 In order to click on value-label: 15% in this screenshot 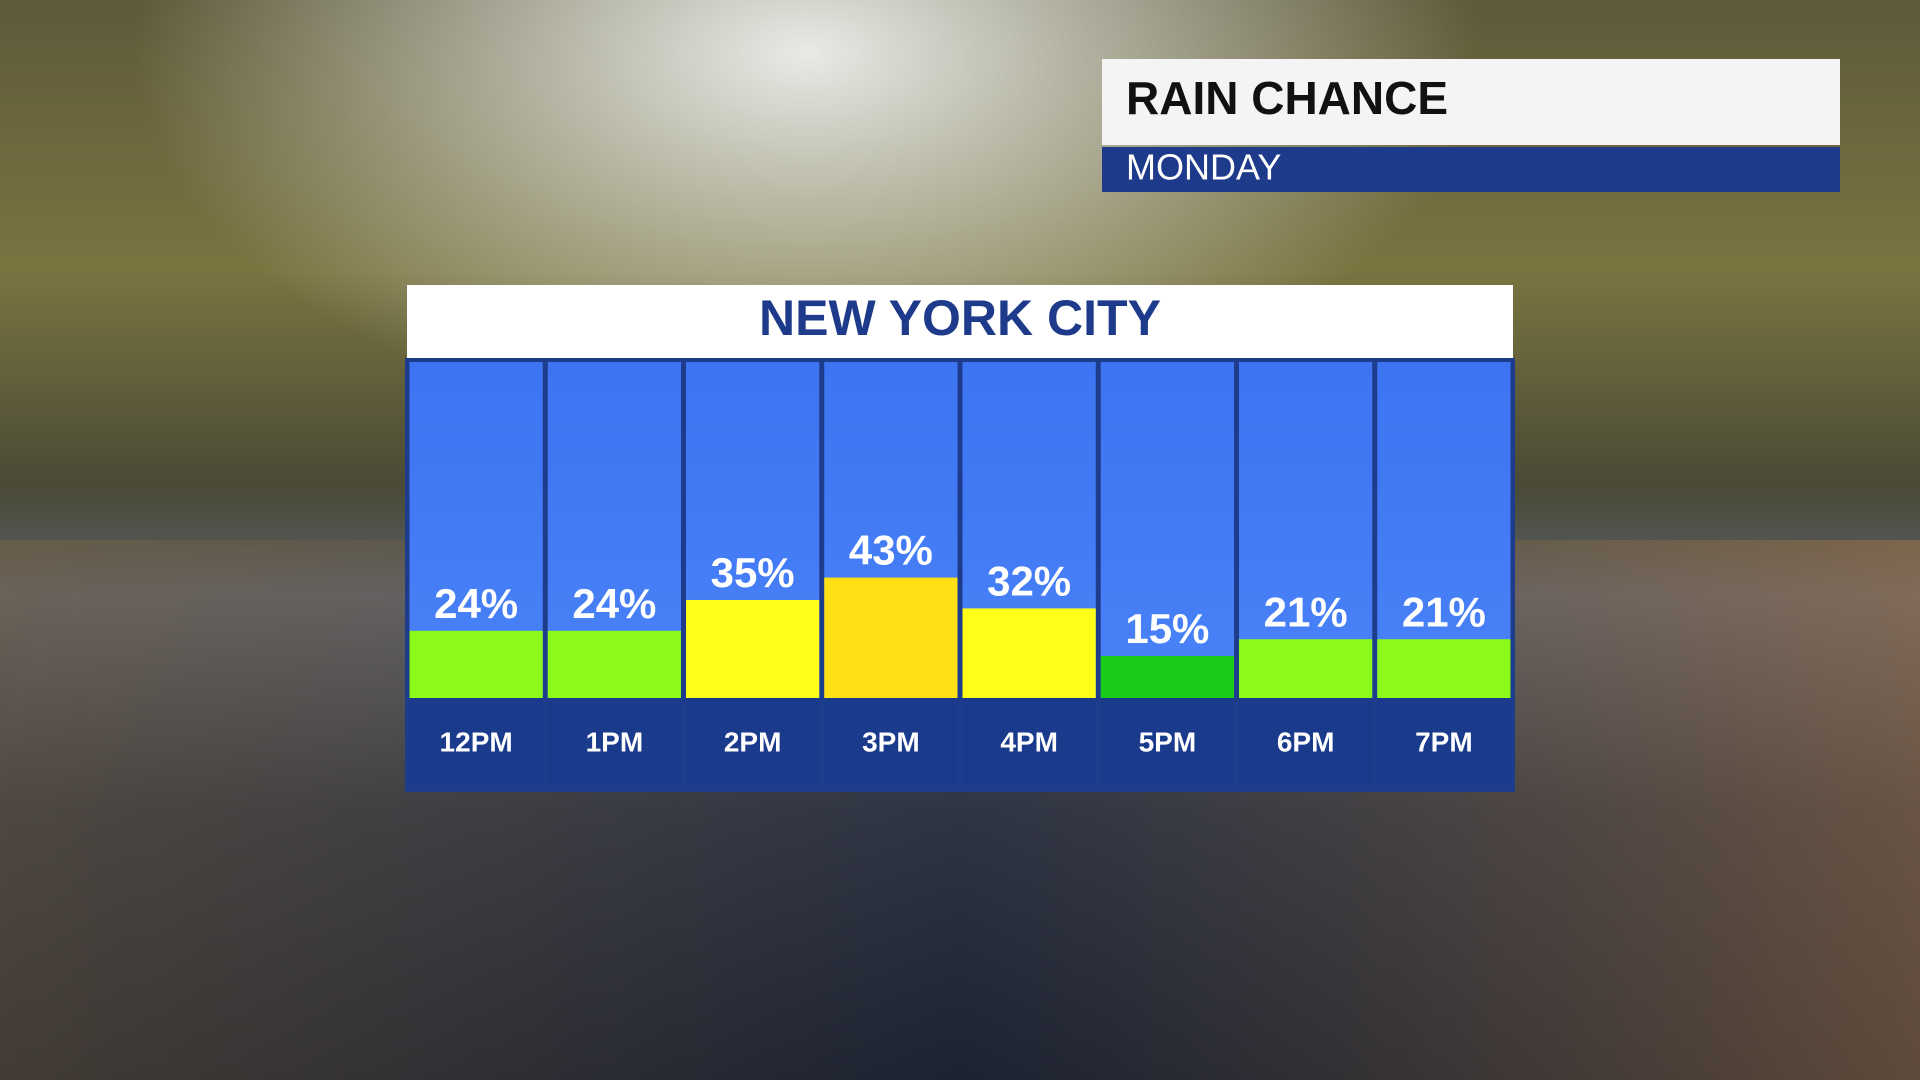, I will do `click(1167, 628)`.